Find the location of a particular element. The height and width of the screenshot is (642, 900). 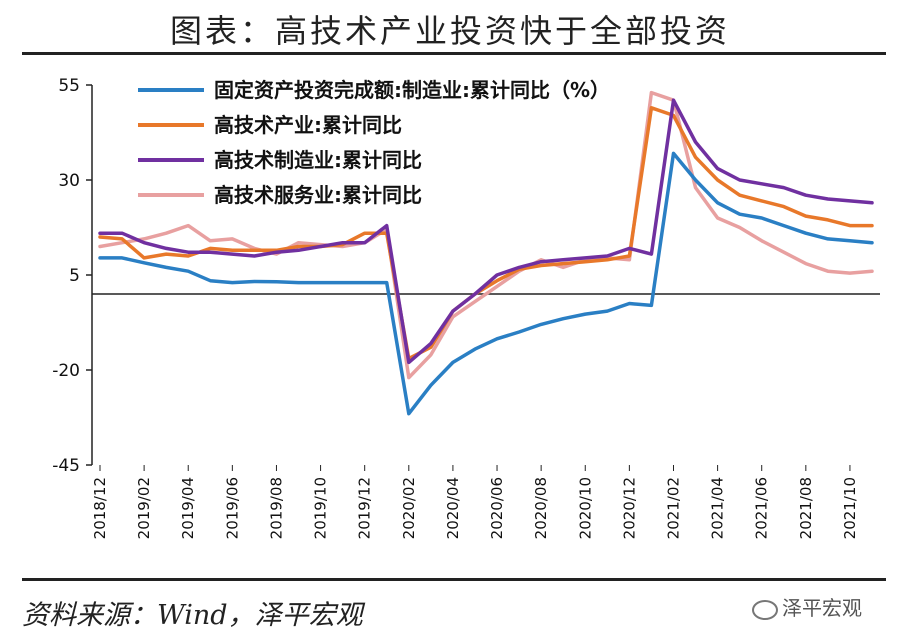

y-tick-label: -20 is located at coordinates (66, 371).